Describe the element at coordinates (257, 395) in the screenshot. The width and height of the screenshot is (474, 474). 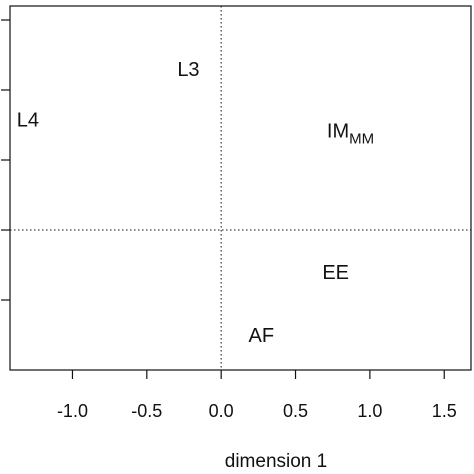
I see `x-axis: -1.0 -0.5 0.0 0.5 1.0 1.5` at that location.